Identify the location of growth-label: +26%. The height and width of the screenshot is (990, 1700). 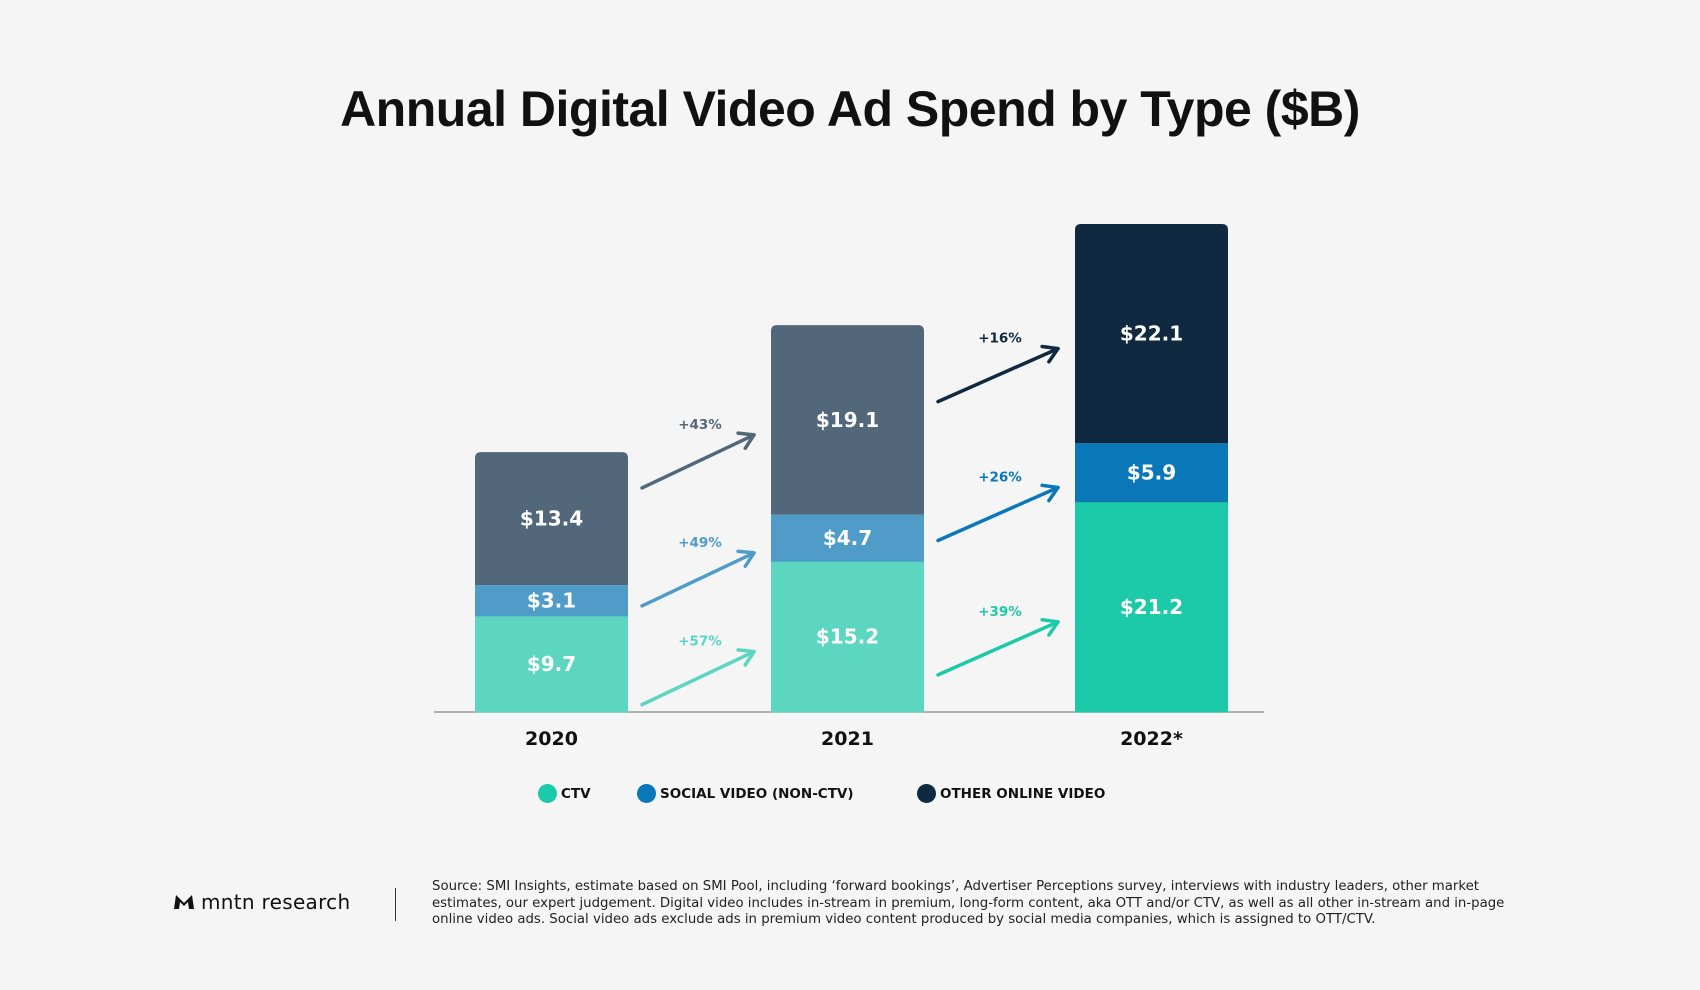
(1000, 477).